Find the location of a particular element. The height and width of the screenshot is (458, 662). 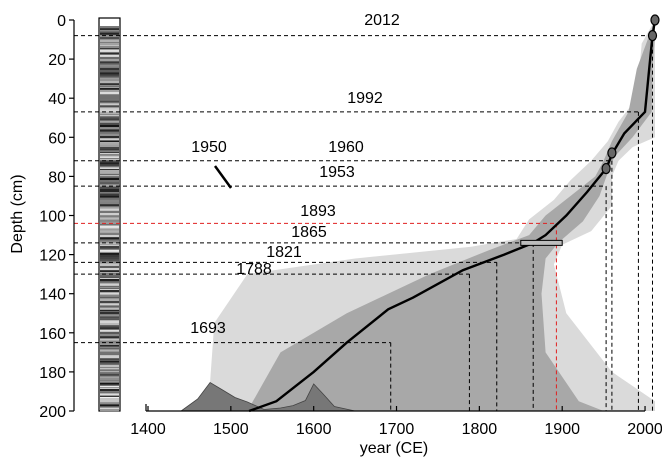

annotation-1950 is located at coordinates (223, 177).